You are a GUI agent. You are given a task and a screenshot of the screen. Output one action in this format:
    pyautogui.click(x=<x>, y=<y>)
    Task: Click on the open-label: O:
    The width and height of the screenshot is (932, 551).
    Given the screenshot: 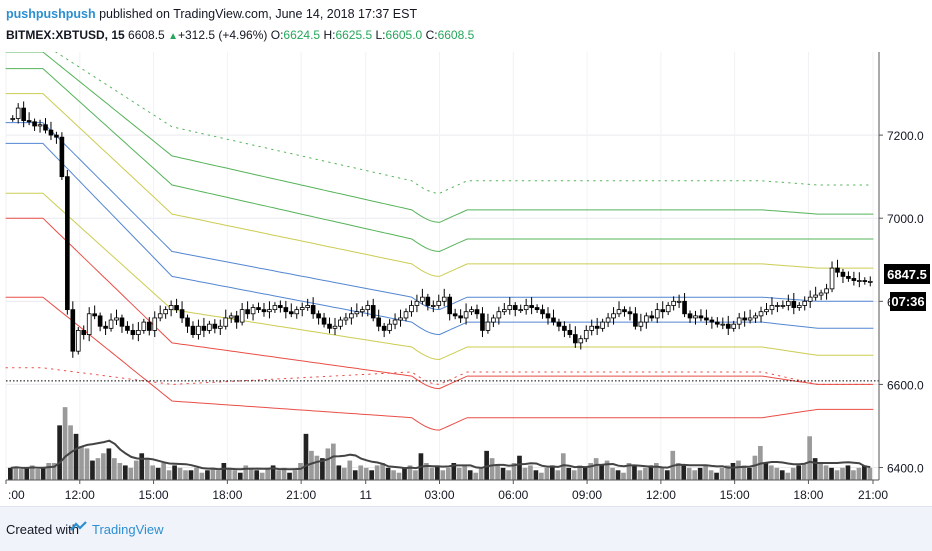 What is the action you would take?
    pyautogui.click(x=277, y=35)
    